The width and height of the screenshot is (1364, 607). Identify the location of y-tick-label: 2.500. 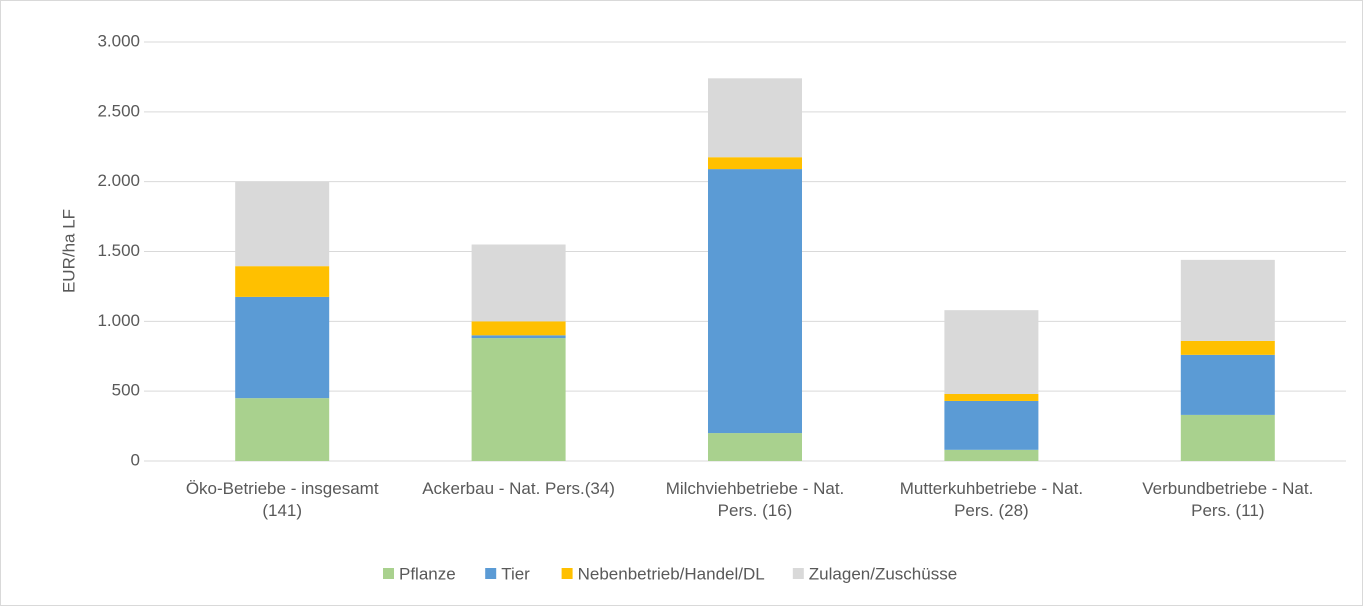
(118, 110).